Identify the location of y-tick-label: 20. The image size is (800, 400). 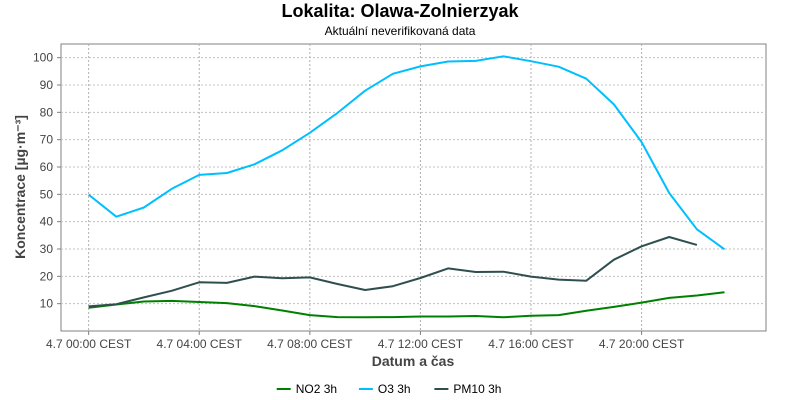
(47, 276).